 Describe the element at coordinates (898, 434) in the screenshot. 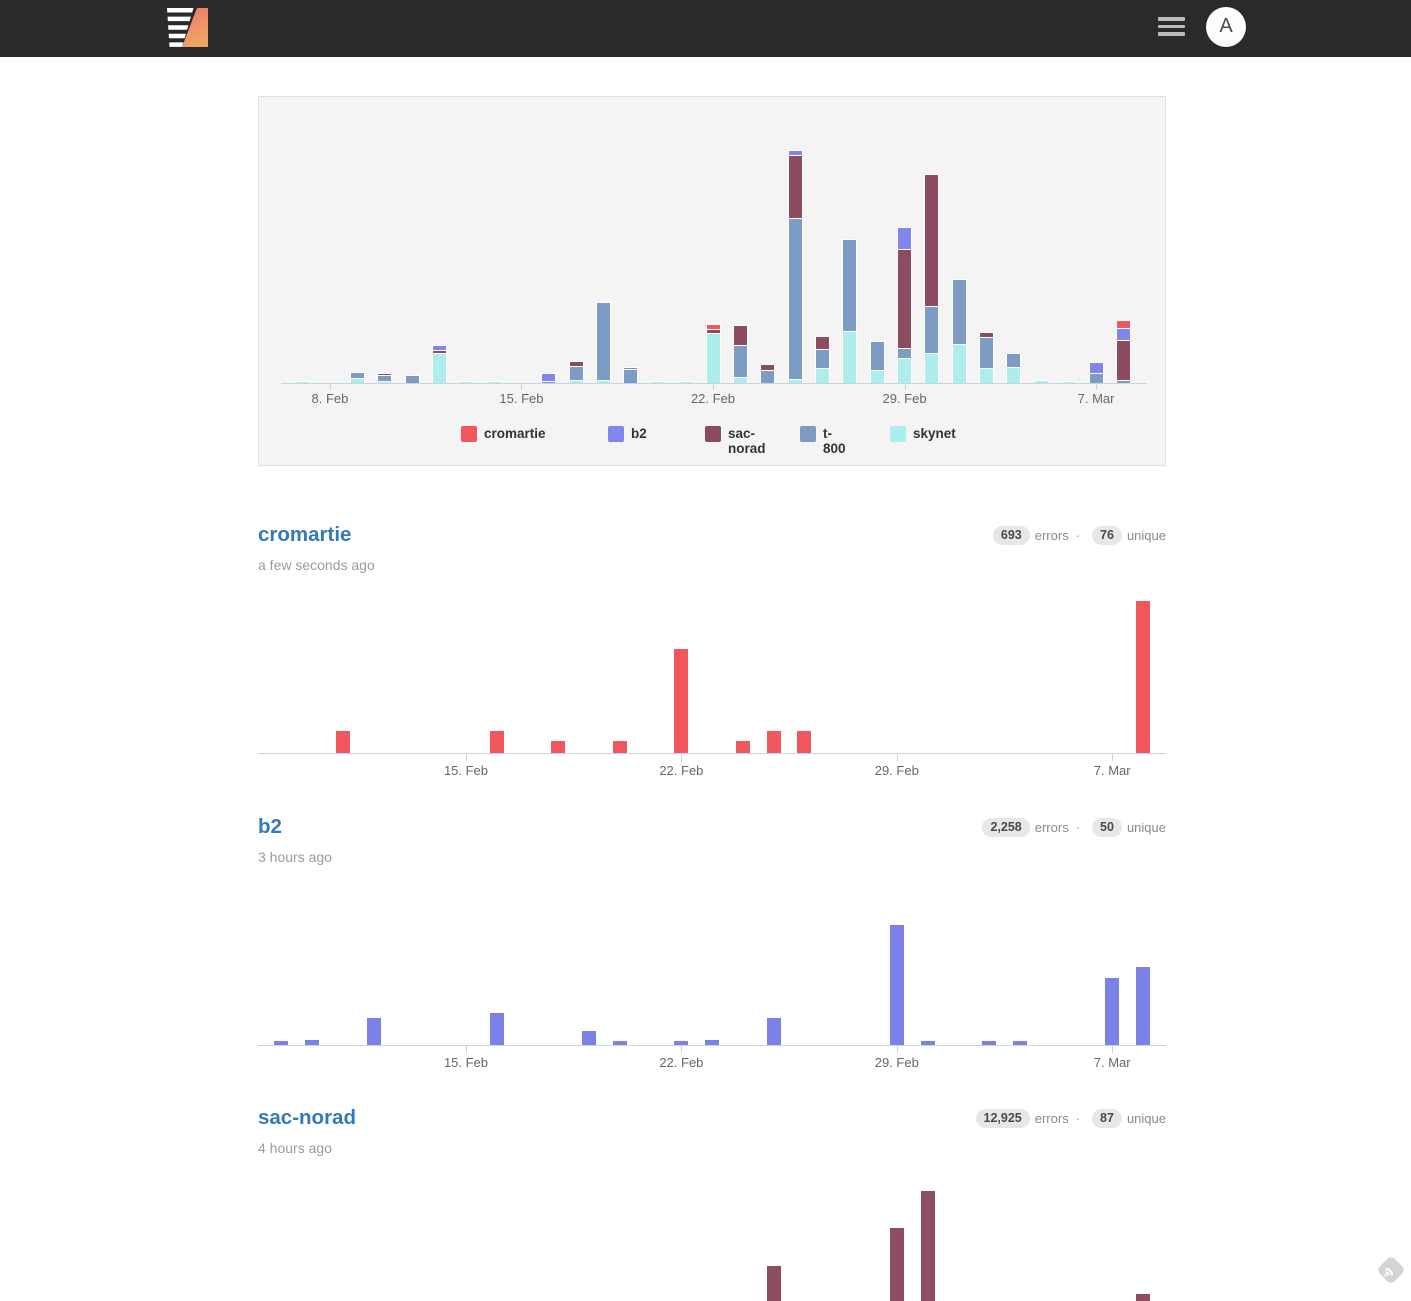

I see `legend-swatch-skynet` at that location.